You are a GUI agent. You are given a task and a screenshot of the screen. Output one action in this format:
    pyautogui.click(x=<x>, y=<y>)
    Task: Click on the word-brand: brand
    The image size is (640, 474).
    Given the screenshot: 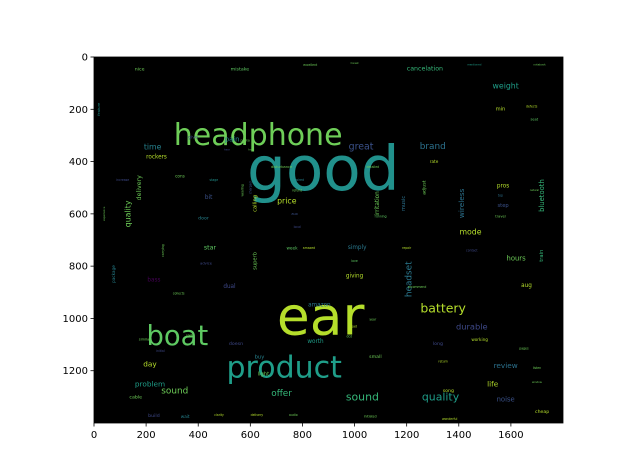 What is the action you would take?
    pyautogui.click(x=433, y=147)
    